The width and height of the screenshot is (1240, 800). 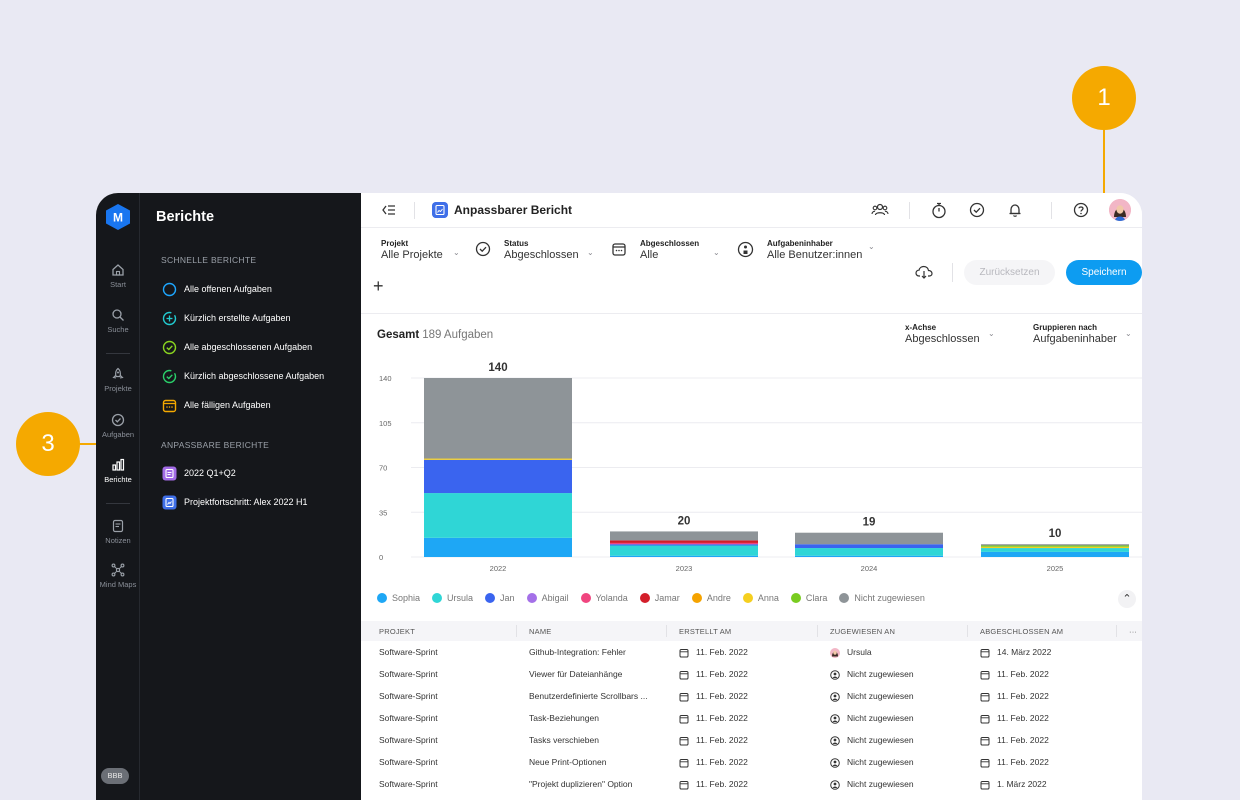 What do you see at coordinates (118, 471) in the screenshot?
I see `rail-item-berichte: Berichte` at bounding box center [118, 471].